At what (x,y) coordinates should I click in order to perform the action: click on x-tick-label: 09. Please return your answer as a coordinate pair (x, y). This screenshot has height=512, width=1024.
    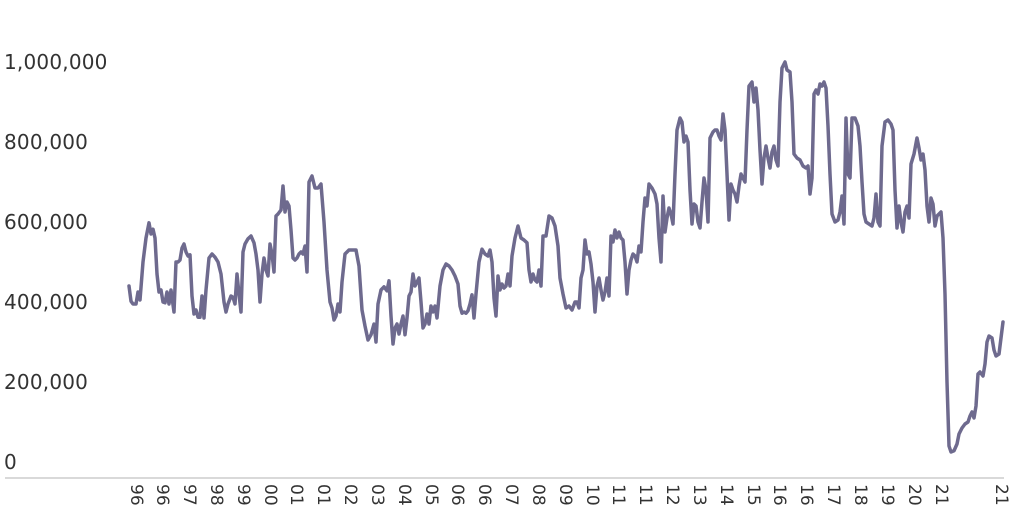
    Looking at the image, I should click on (565, 495).